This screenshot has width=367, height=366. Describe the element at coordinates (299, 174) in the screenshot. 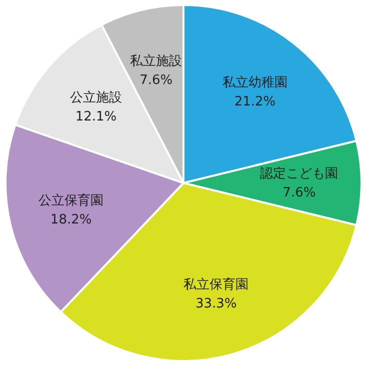

I see `slice-label: 認定こども園` at that location.